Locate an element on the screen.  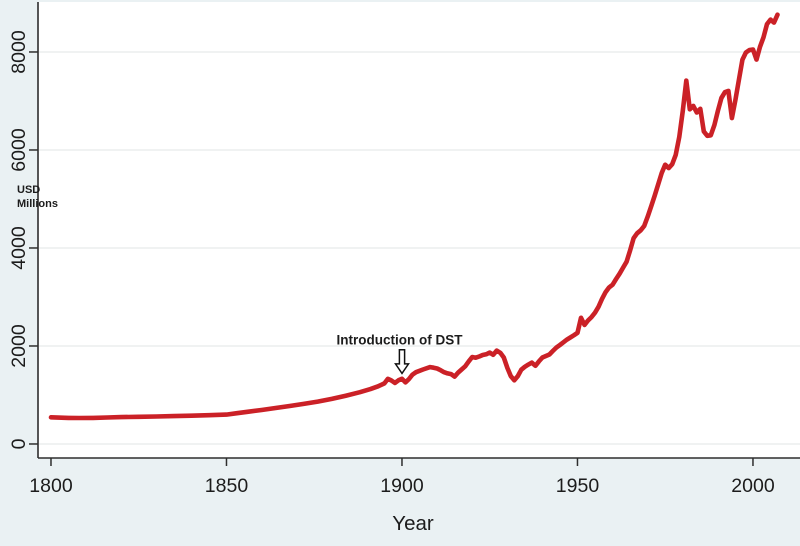
y-tick-label-4000: 4000 is located at coordinates (19, 248).